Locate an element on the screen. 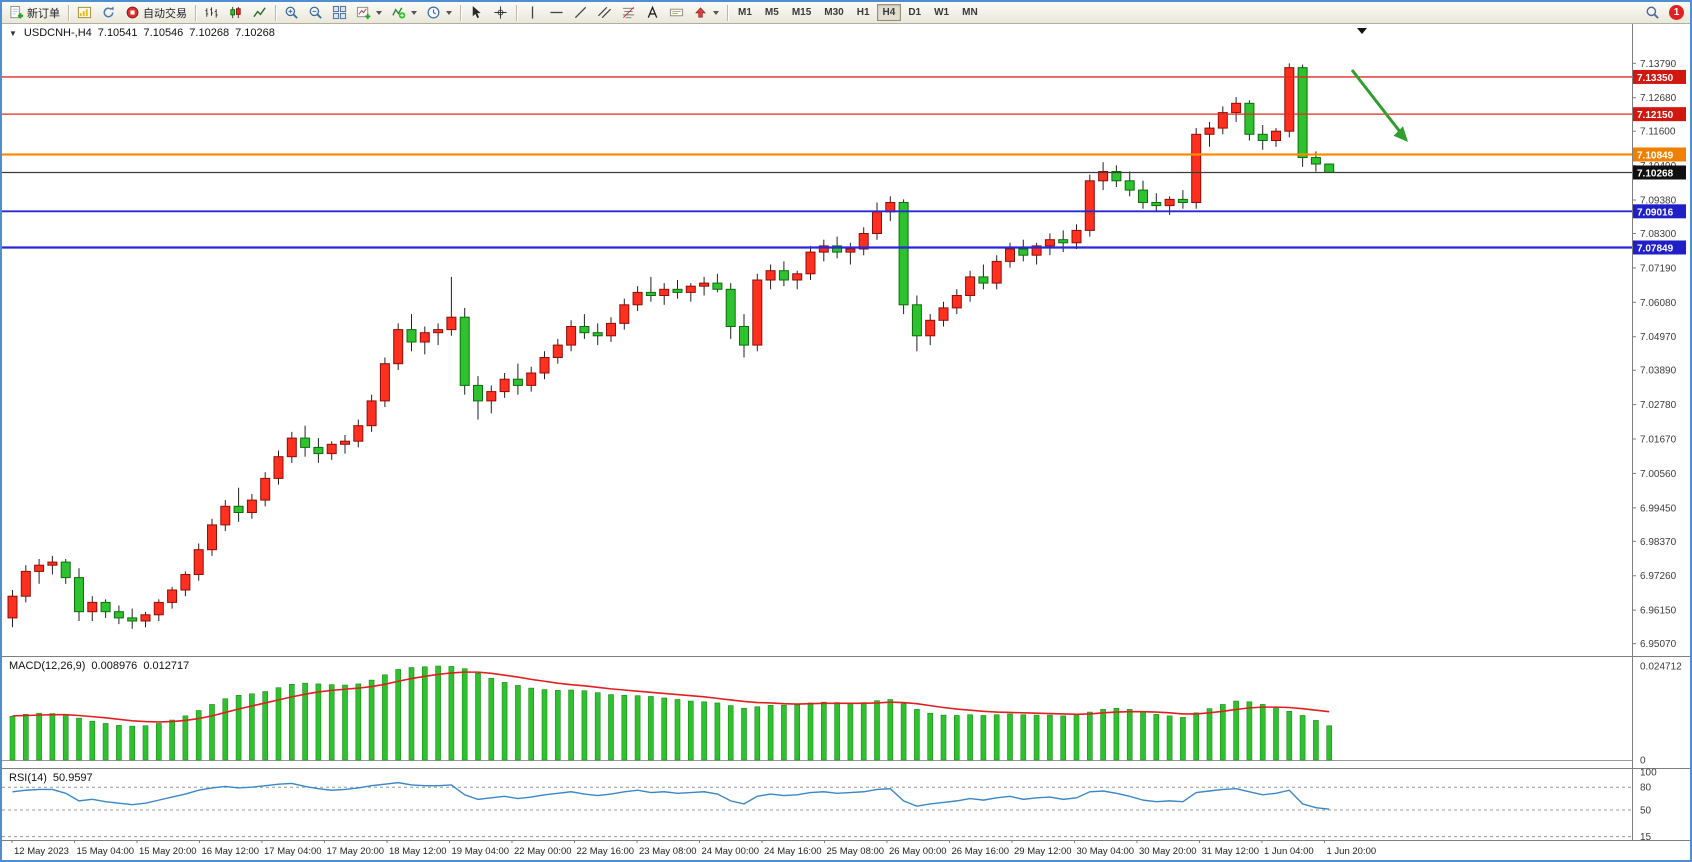  label-button is located at coordinates (676, 13).